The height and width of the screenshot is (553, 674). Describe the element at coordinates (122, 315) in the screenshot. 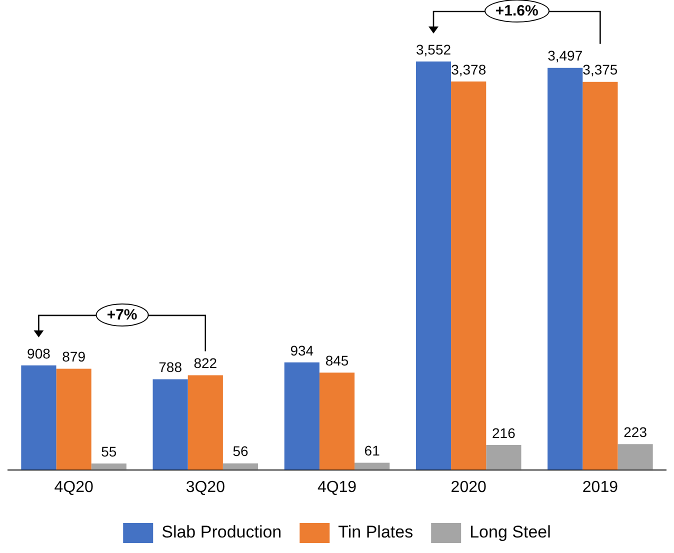

I see `annotation: +7%` at that location.